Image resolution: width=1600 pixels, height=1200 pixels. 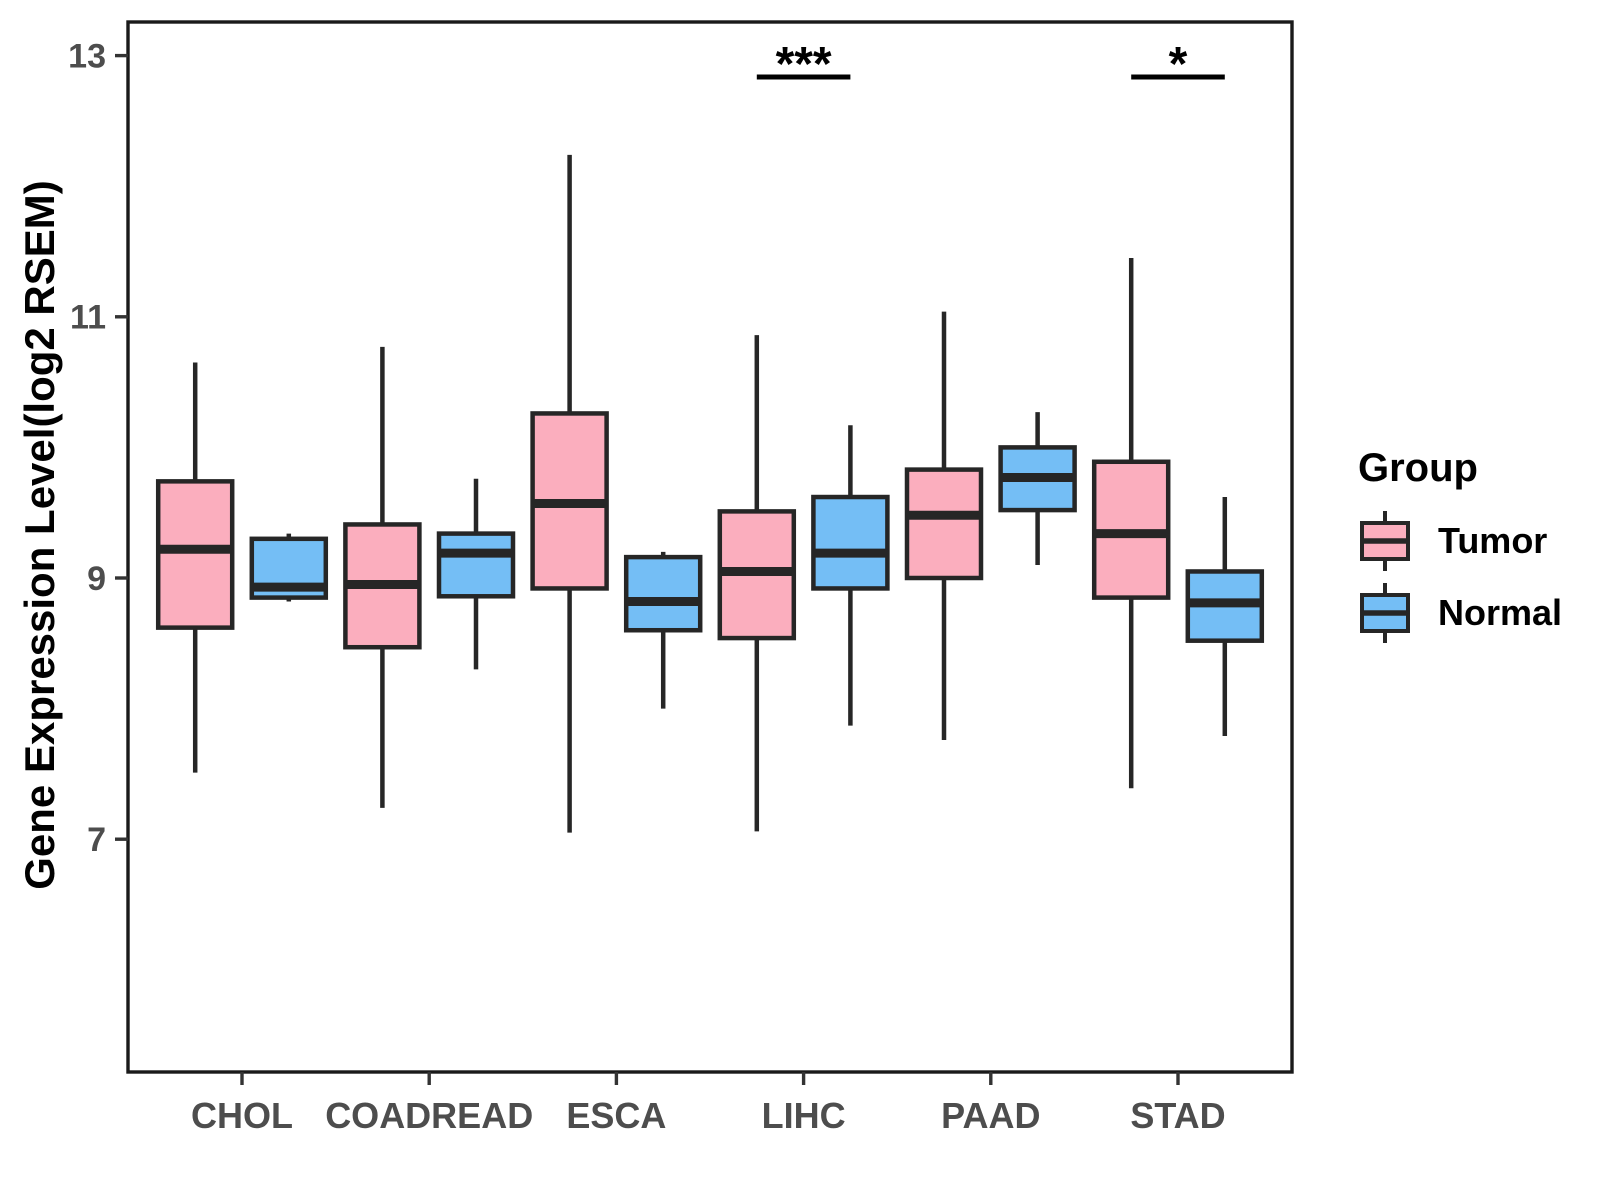 I want to click on legend: Group Tumor Normal, so click(x=1460, y=549).